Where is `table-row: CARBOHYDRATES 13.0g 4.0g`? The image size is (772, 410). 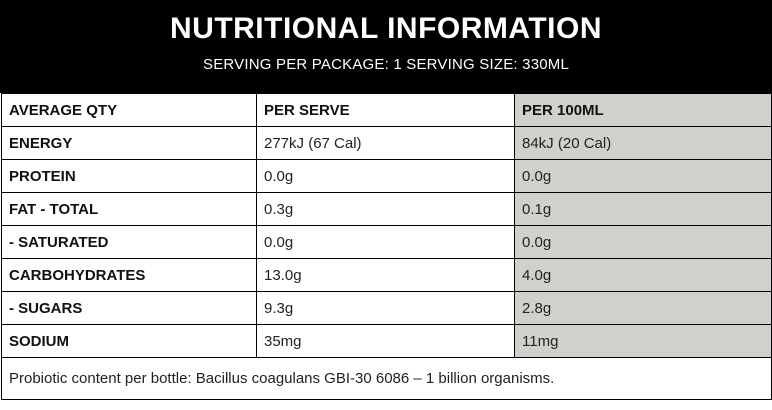 table-row: CARBOHYDRATES 13.0g 4.0g is located at coordinates (386, 275).